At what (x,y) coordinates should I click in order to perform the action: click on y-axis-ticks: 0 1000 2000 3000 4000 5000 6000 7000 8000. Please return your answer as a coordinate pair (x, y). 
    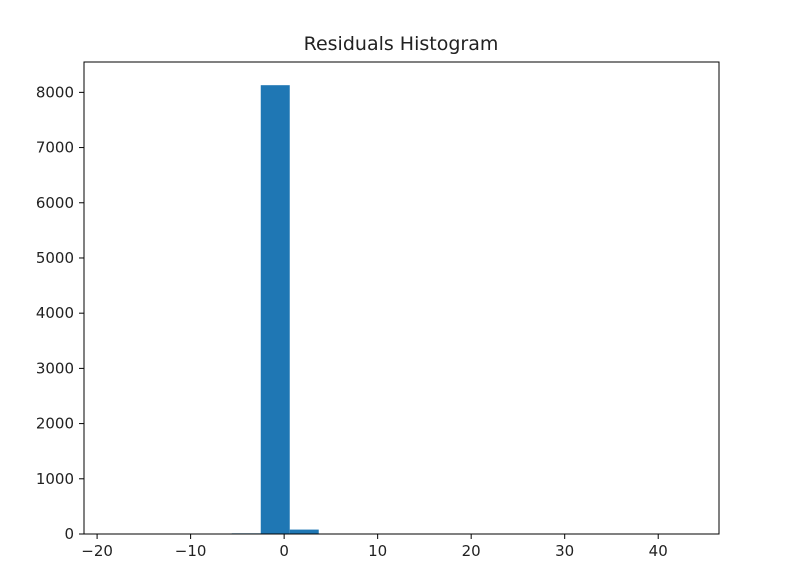
    Looking at the image, I should click on (60, 313).